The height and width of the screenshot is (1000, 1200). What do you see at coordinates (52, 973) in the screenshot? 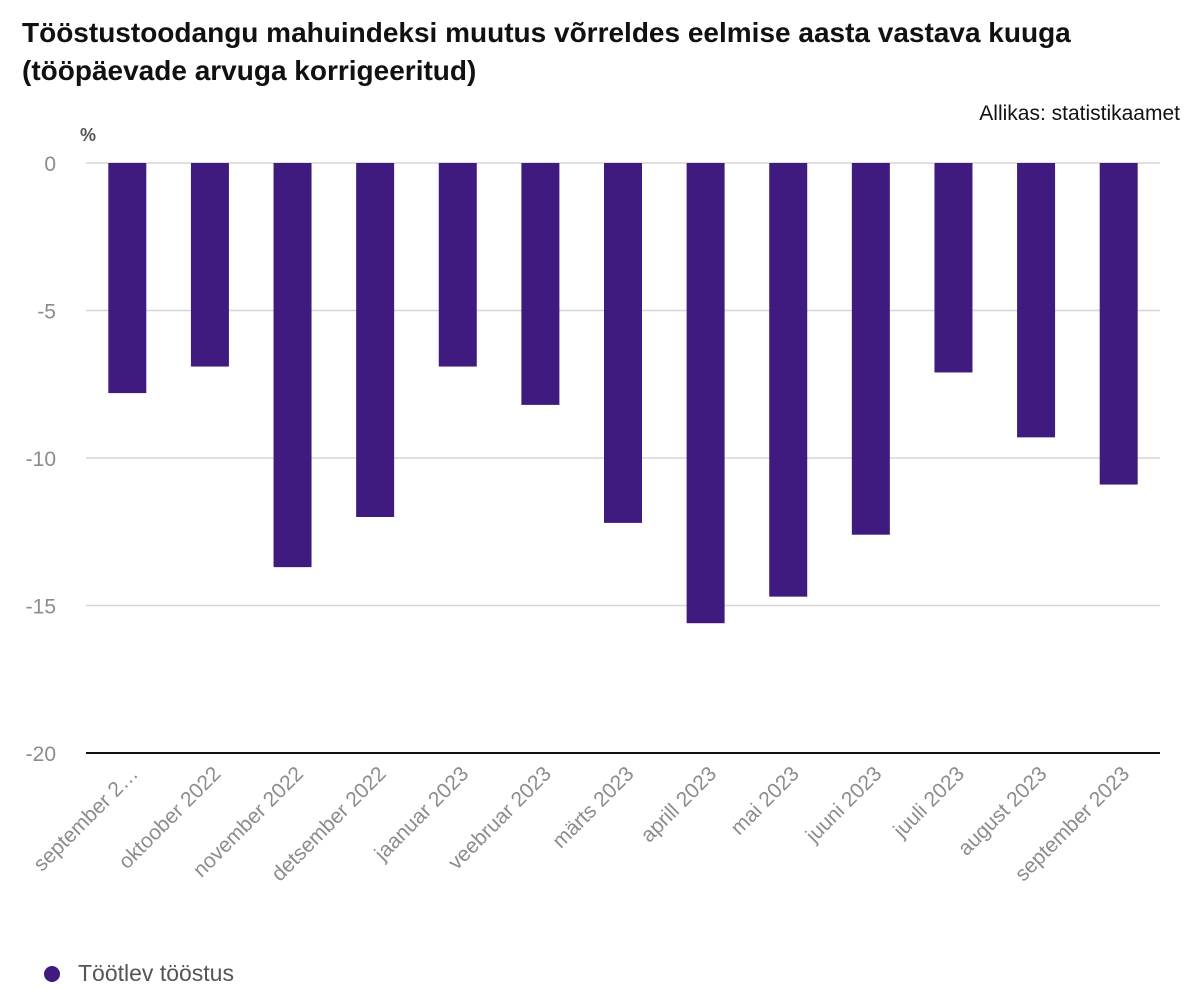
I see `legend-marker` at bounding box center [52, 973].